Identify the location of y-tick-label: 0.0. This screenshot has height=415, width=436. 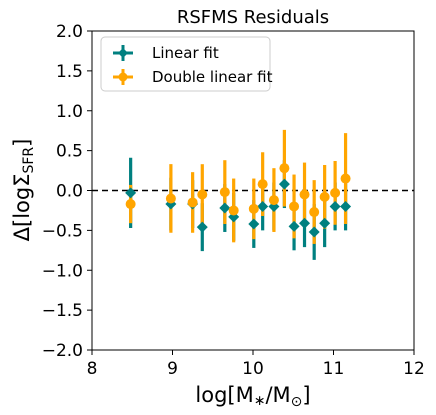
(69, 192).